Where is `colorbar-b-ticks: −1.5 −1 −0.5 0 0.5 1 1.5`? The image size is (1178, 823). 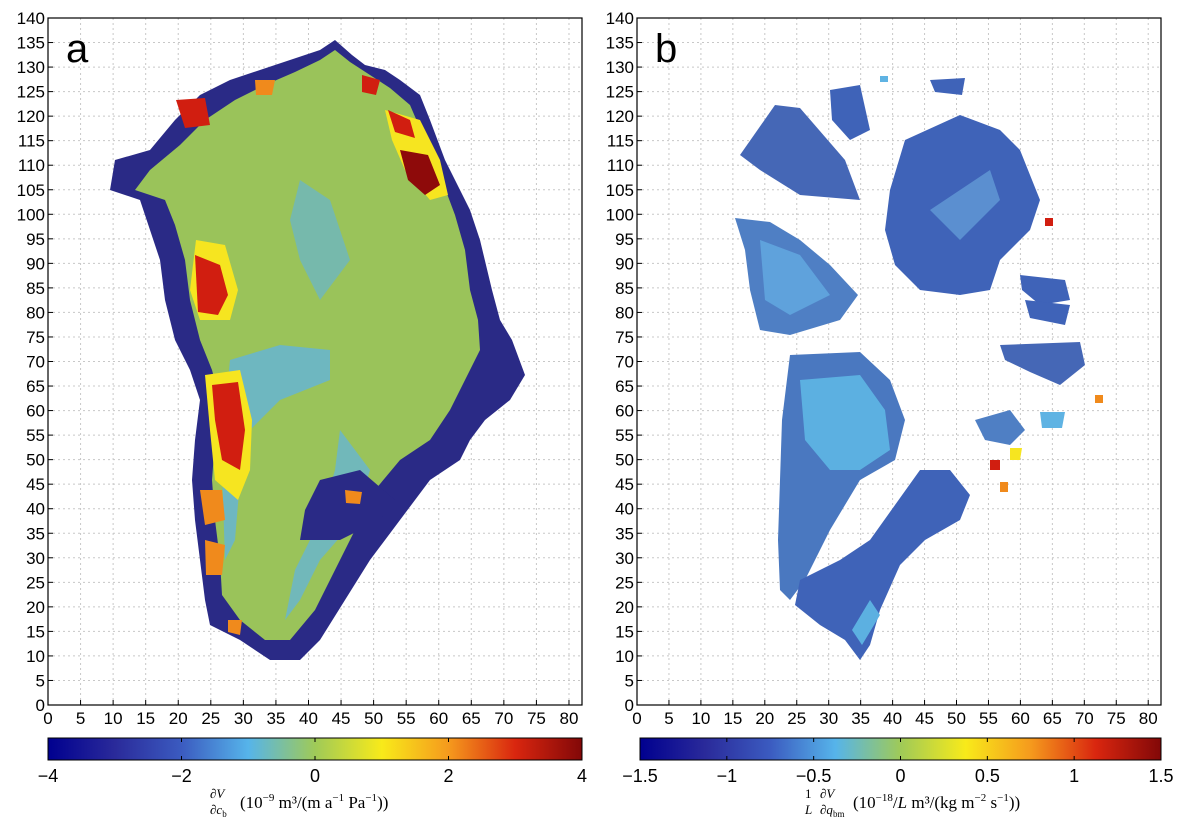
colorbar-b-ticks: −1.5 −1 −0.5 0 0.5 1 1.5 is located at coordinates (898, 762).